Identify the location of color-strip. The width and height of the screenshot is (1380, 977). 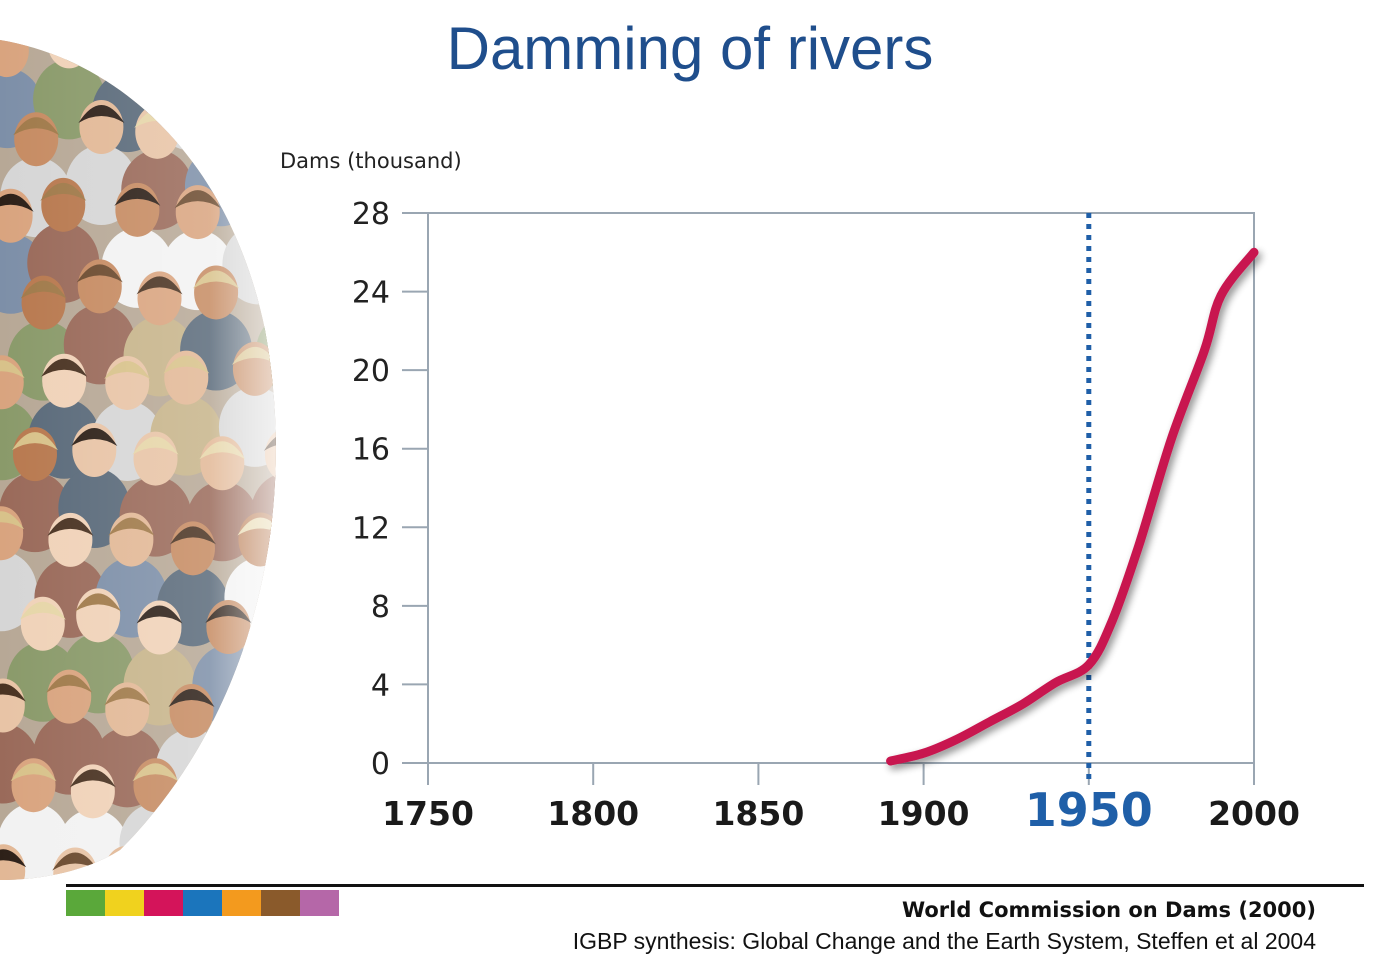
(202, 903).